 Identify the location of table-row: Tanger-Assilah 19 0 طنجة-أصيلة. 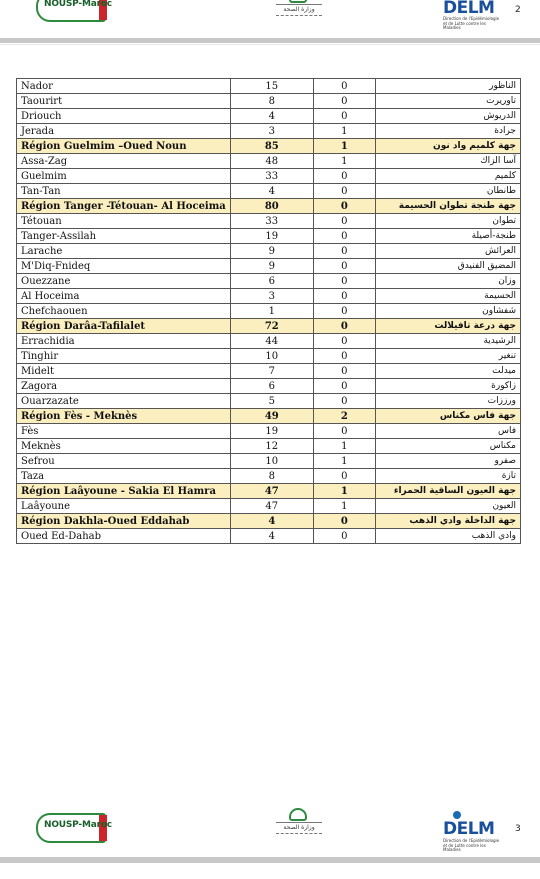
(269, 236).